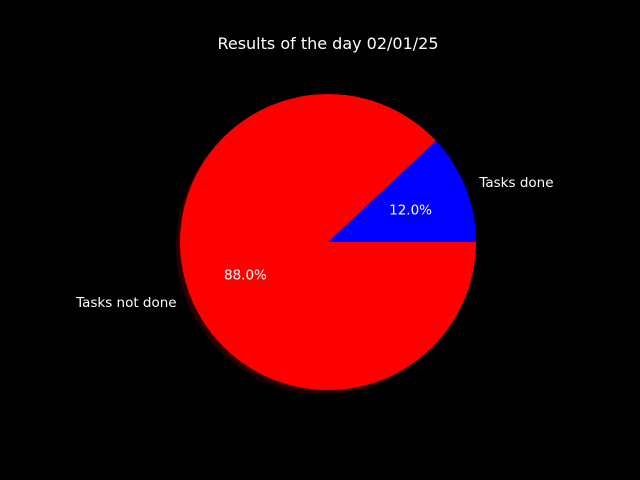  Describe the element at coordinates (245, 276) in the screenshot. I see `slice-percent-label: 88.0%` at that location.